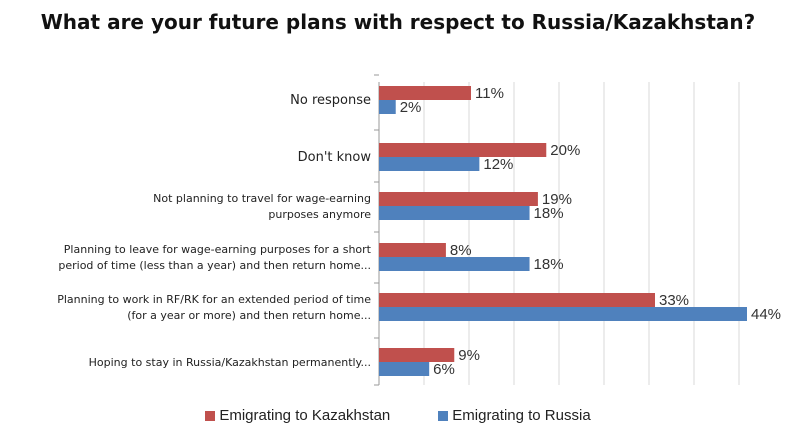 This screenshot has width=796, height=432. I want to click on data-label: 20%, so click(565, 150).